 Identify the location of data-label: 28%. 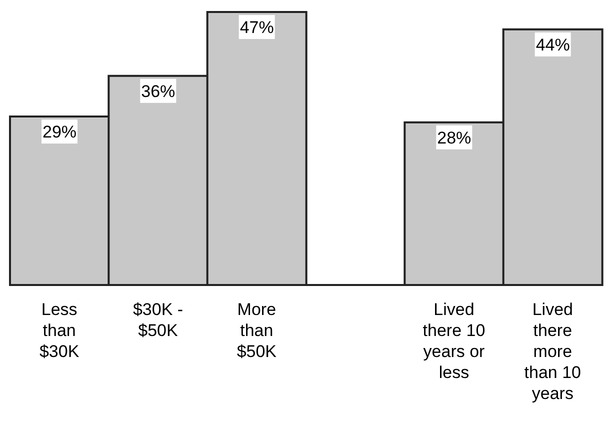
(454, 138).